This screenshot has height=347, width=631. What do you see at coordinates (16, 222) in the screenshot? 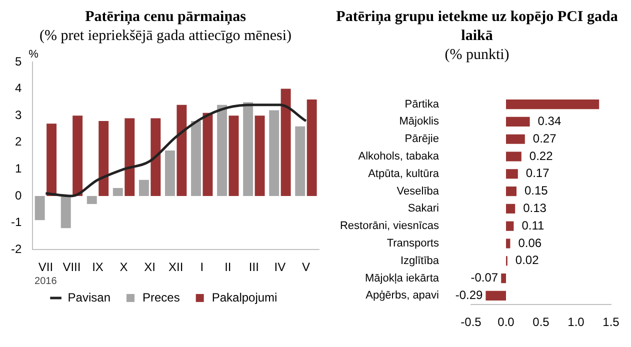
I see `y-tick-label: -1` at bounding box center [16, 222].